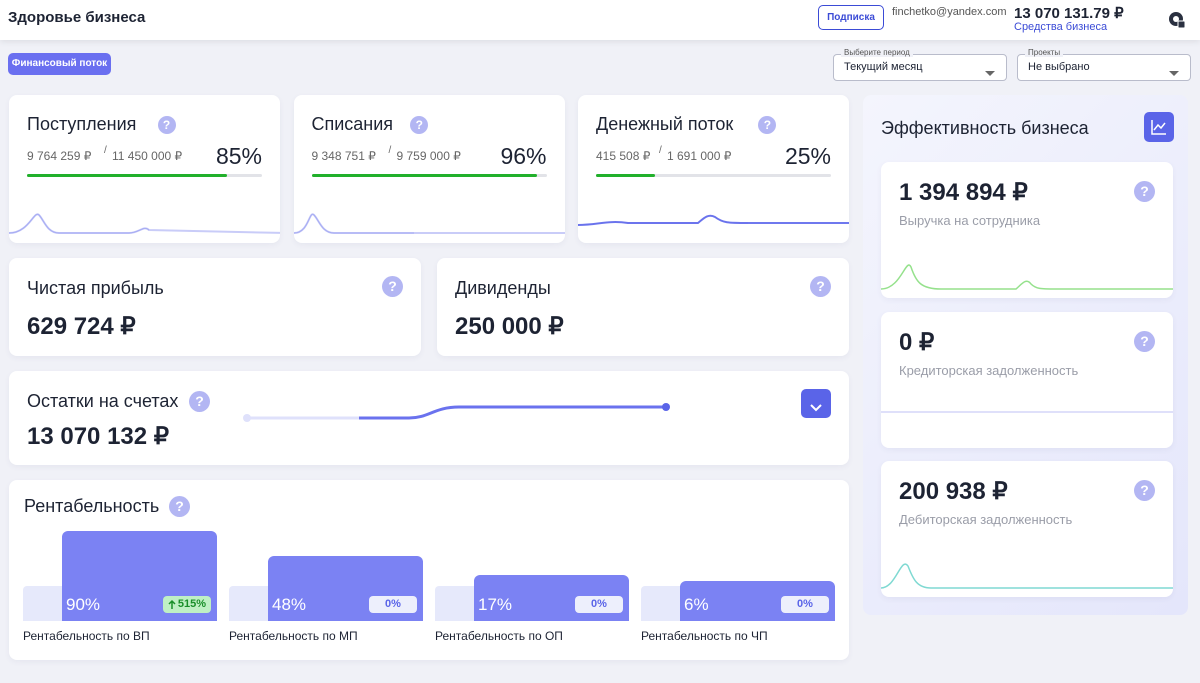  Describe the element at coordinates (456, 412) in the screenshot. I see `balance-trend-svg` at that location.